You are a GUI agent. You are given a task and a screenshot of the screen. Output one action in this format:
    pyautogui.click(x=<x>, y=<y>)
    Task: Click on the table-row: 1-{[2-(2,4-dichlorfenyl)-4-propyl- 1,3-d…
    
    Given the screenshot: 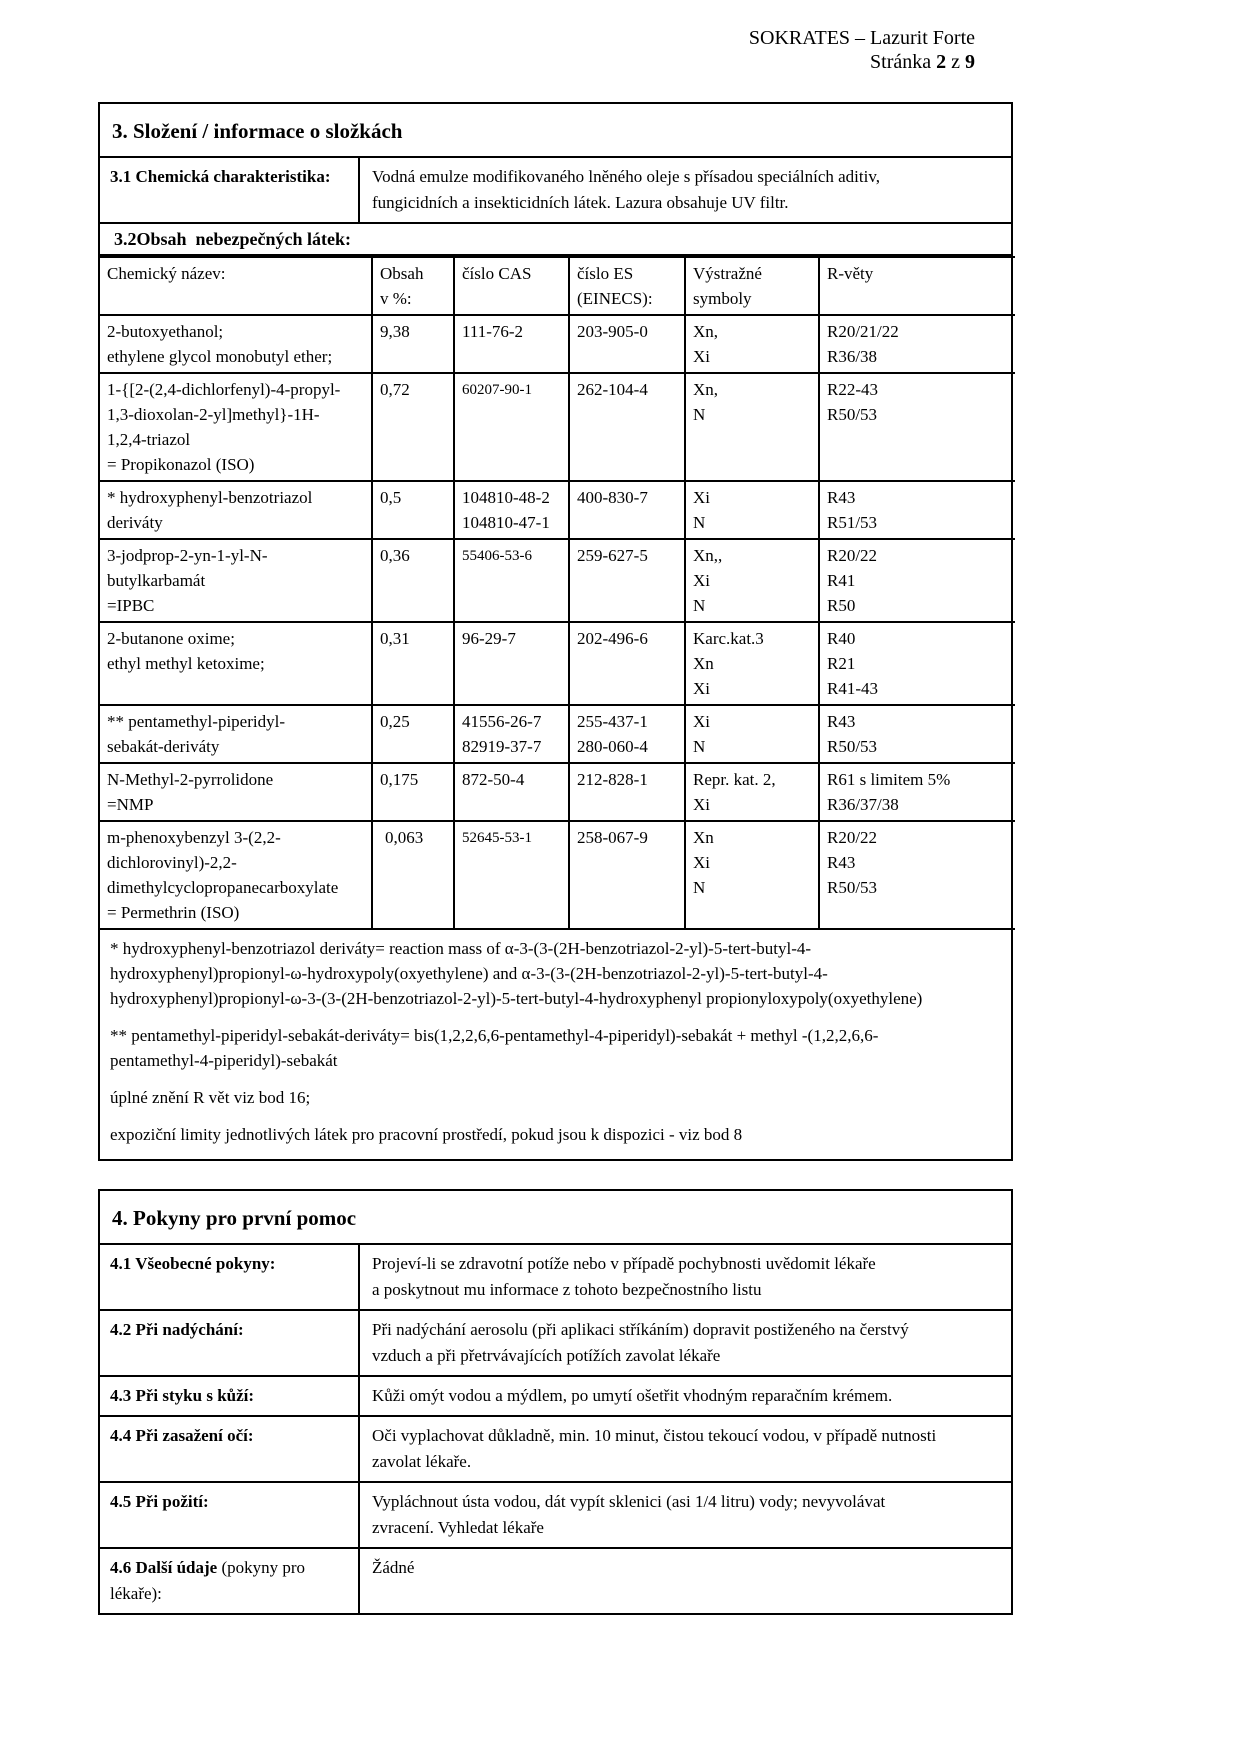 What is the action you would take?
    pyautogui.click(x=557, y=427)
    